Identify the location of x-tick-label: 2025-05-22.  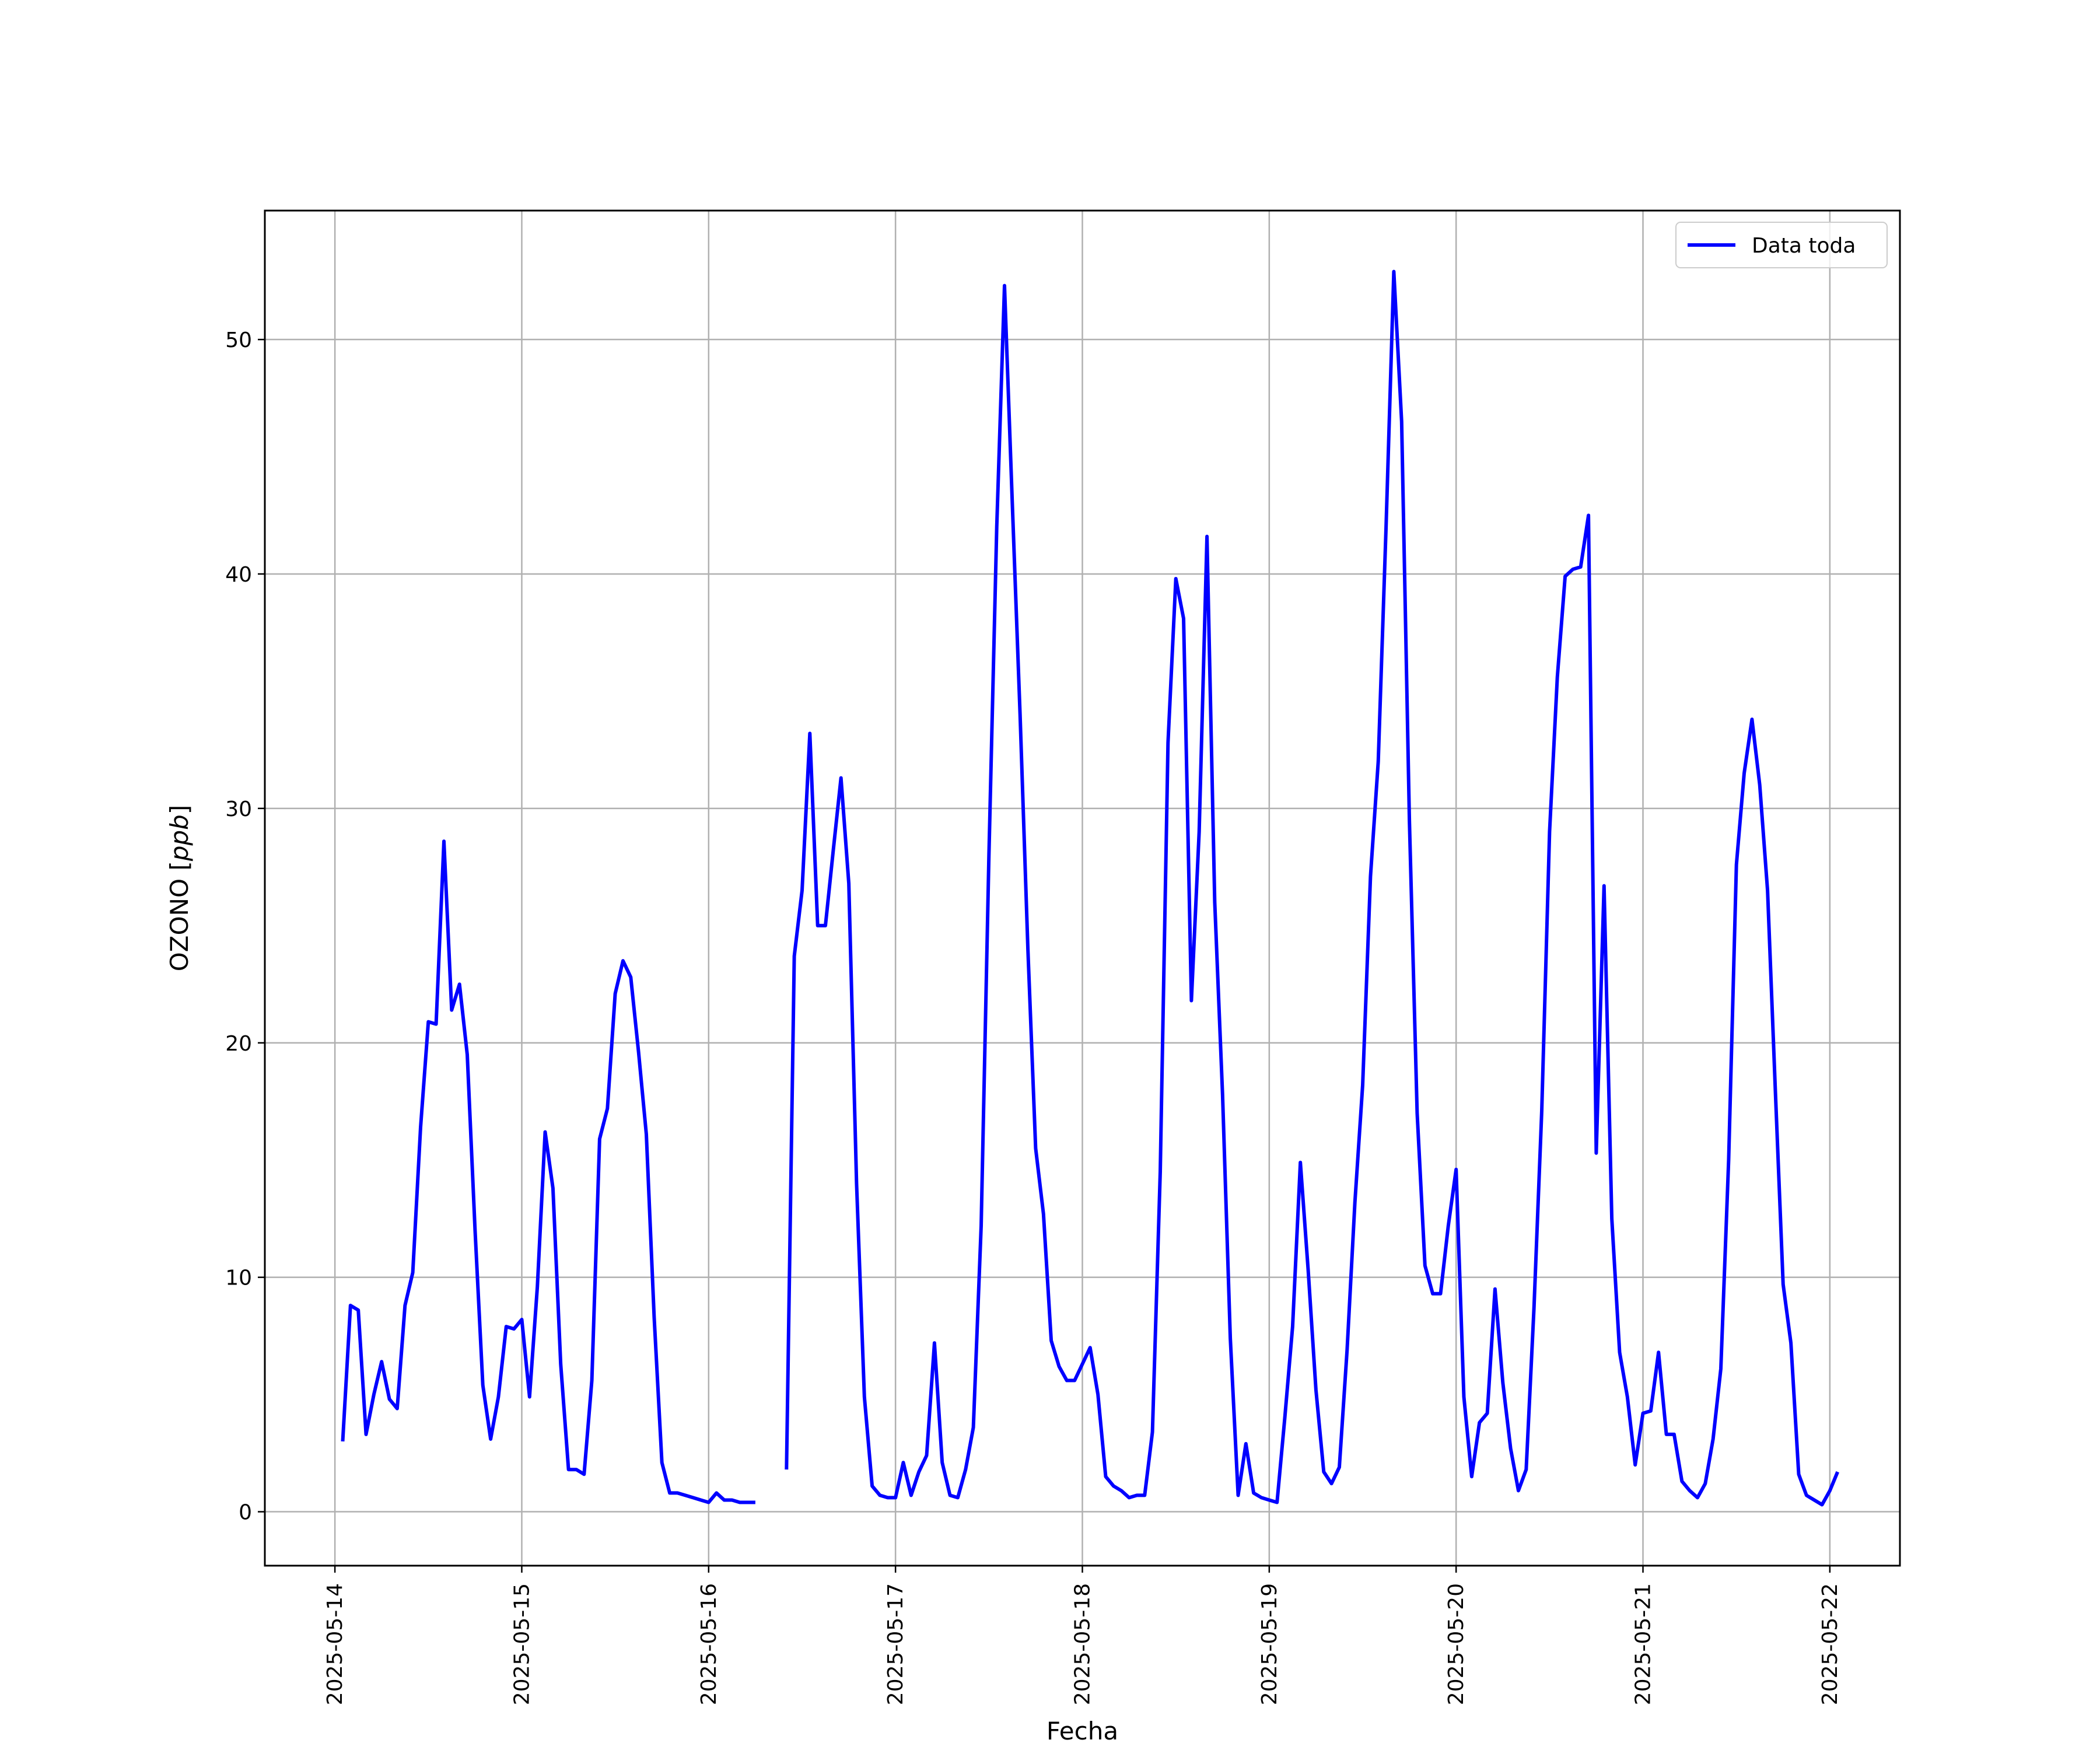
(1830, 1644).